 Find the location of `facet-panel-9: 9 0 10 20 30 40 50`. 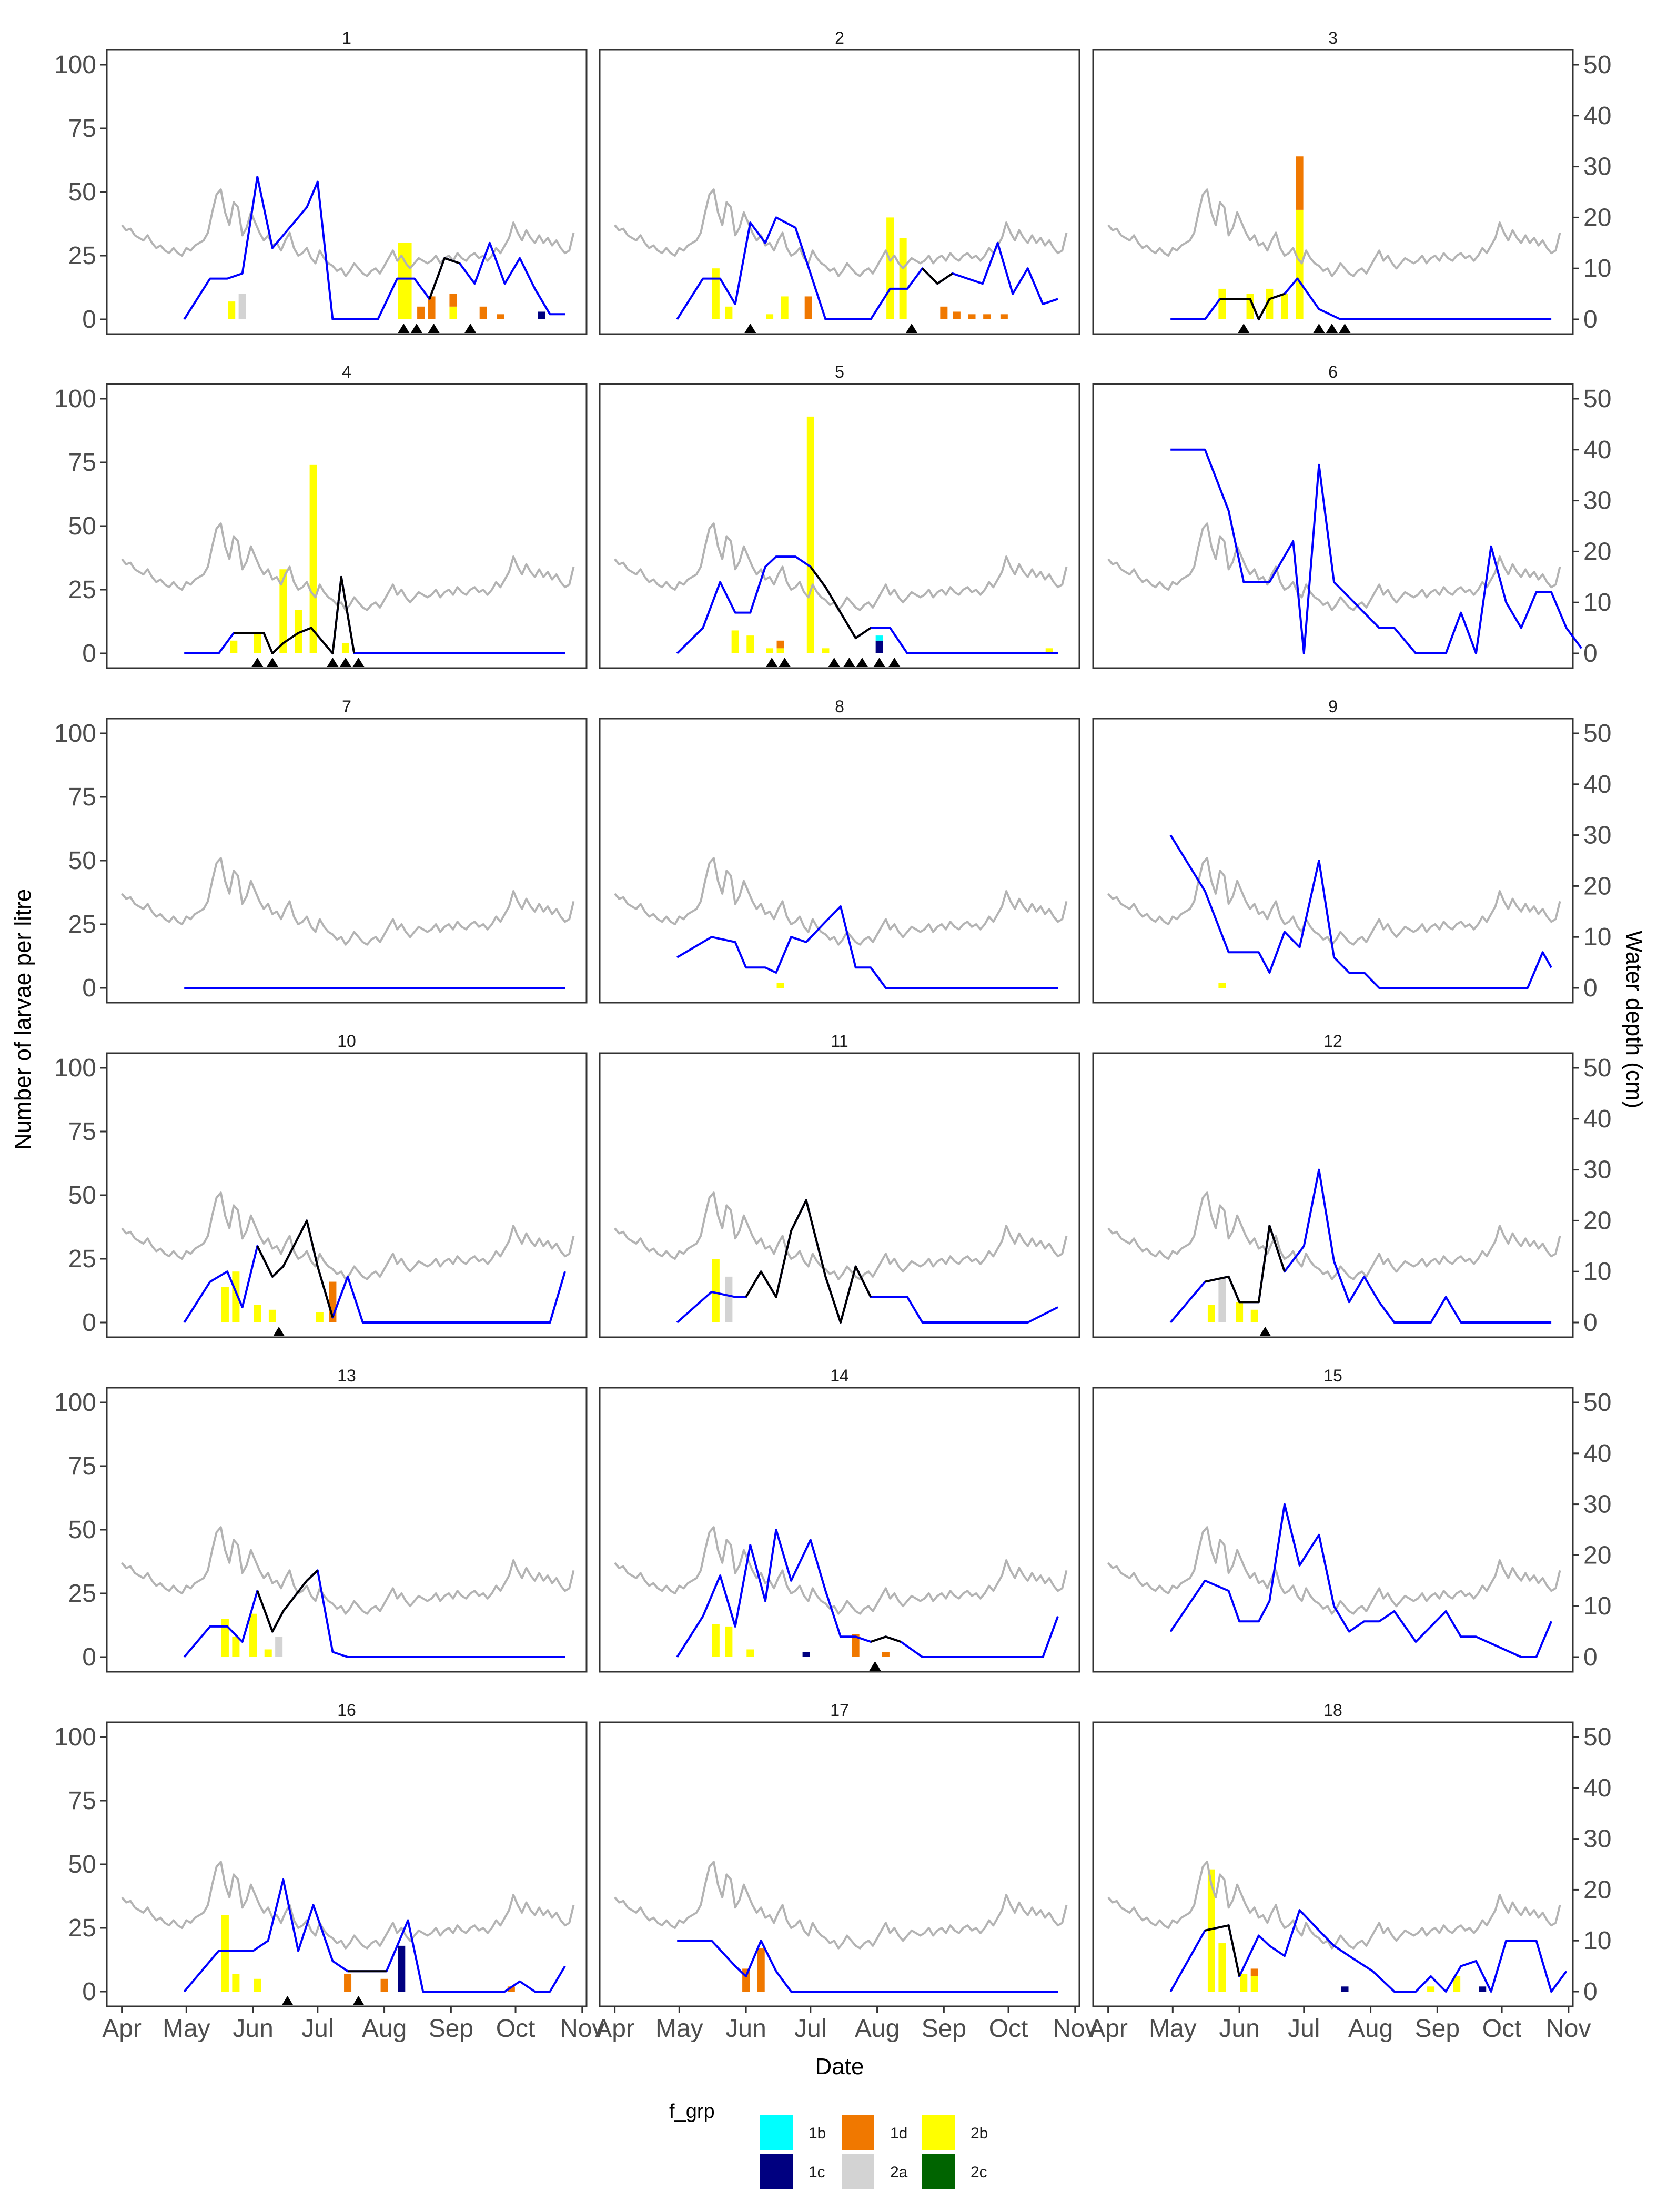

facet-panel-9: 9 0 10 20 30 40 50 is located at coordinates (1351, 850).